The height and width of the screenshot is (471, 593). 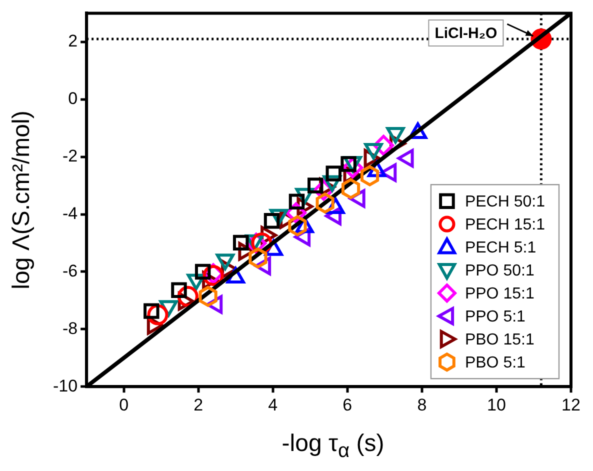 What do you see at coordinates (499, 271) in the screenshot?
I see `legend-label: PPO 50:1` at bounding box center [499, 271].